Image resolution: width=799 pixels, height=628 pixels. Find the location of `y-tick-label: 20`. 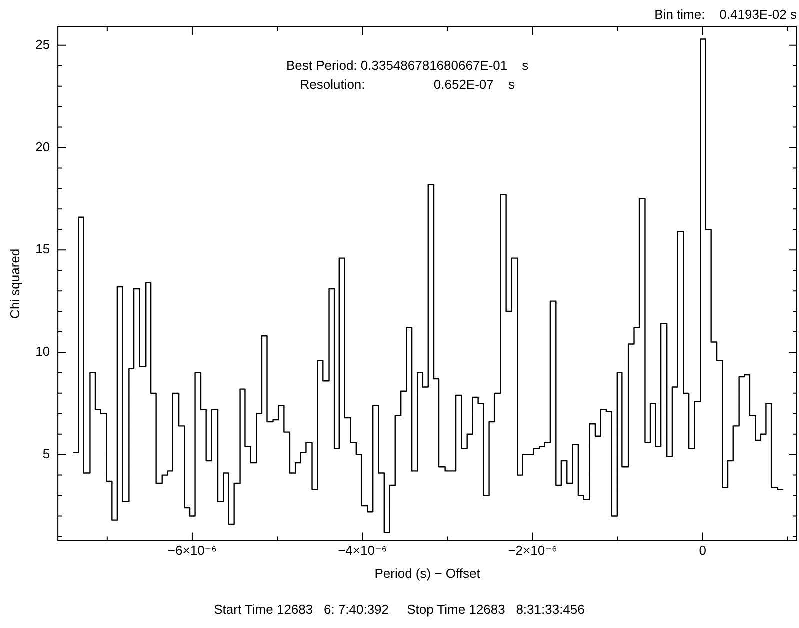

y-tick-label: 20 is located at coordinates (43, 146).